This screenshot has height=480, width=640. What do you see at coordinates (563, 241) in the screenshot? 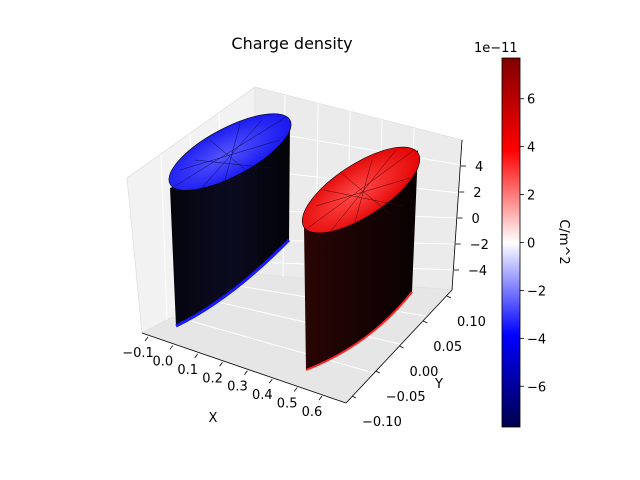
I see `colorbar-label: C/m^2` at bounding box center [563, 241].